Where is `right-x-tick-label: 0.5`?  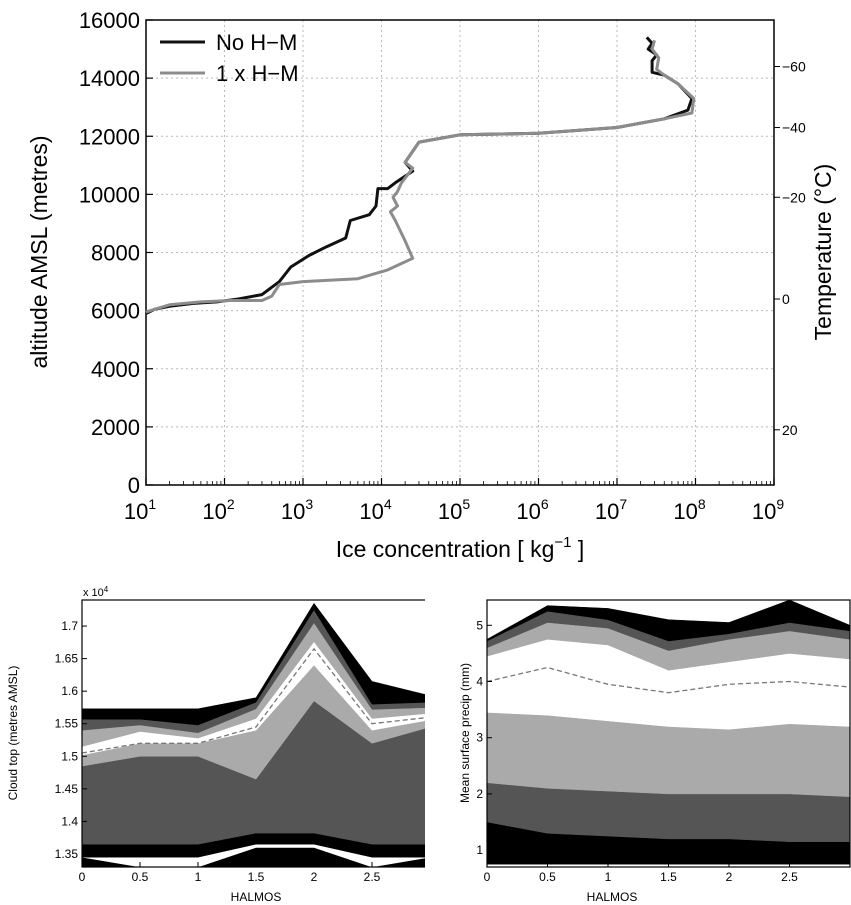
right-x-tick-label: 0.5 is located at coordinates (547, 877).